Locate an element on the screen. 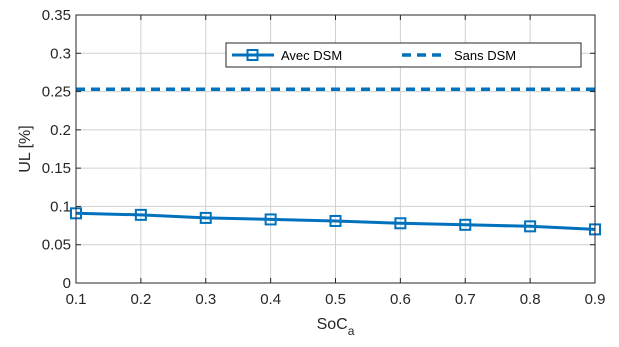 This screenshot has height=347, width=619. x-axis-label: SoCa is located at coordinates (336, 327).